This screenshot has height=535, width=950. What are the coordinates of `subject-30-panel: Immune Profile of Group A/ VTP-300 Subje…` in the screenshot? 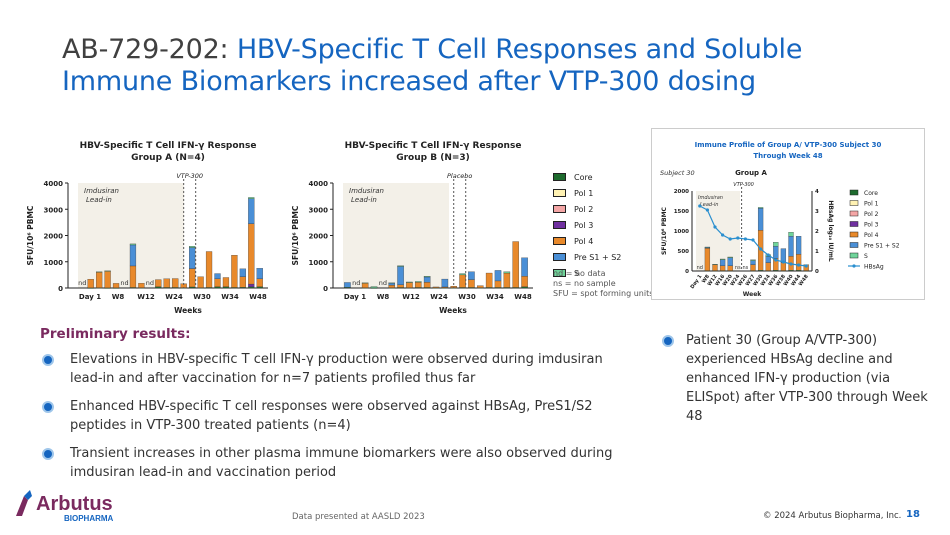 It's located at (788, 214).